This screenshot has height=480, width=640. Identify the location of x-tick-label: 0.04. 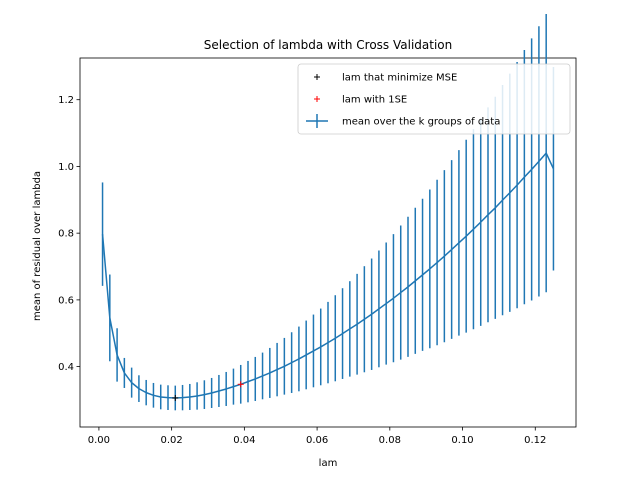
(244, 440).